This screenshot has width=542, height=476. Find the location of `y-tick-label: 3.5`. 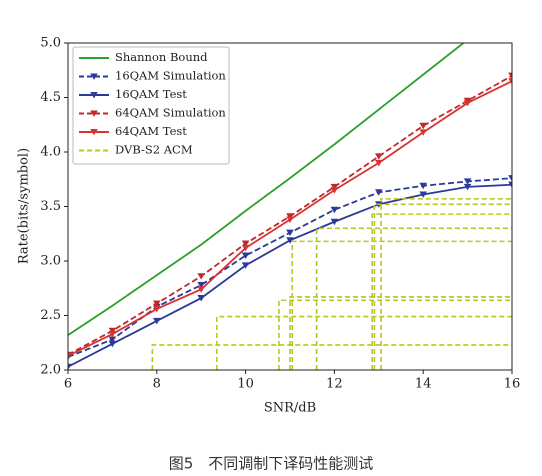

y-tick-label: 3.5 is located at coordinates (50, 206).